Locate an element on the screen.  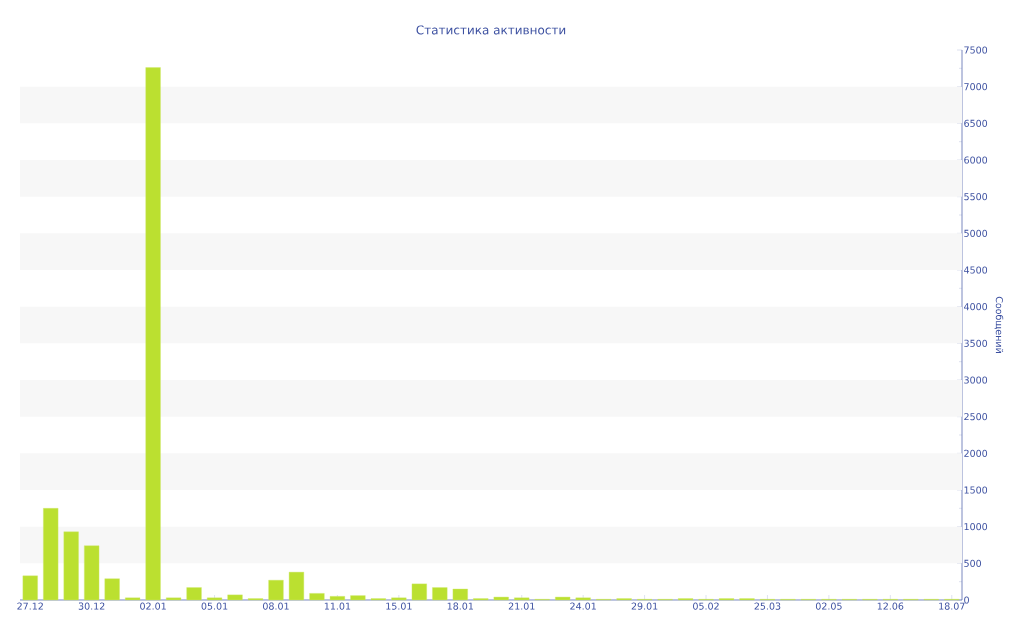
y-tick-label: 4000 is located at coordinates (976, 307).